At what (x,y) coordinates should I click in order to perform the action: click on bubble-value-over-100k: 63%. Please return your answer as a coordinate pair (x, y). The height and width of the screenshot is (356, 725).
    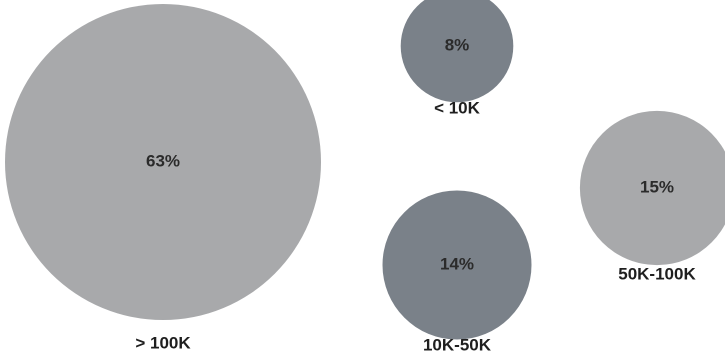
    Looking at the image, I should click on (163, 160).